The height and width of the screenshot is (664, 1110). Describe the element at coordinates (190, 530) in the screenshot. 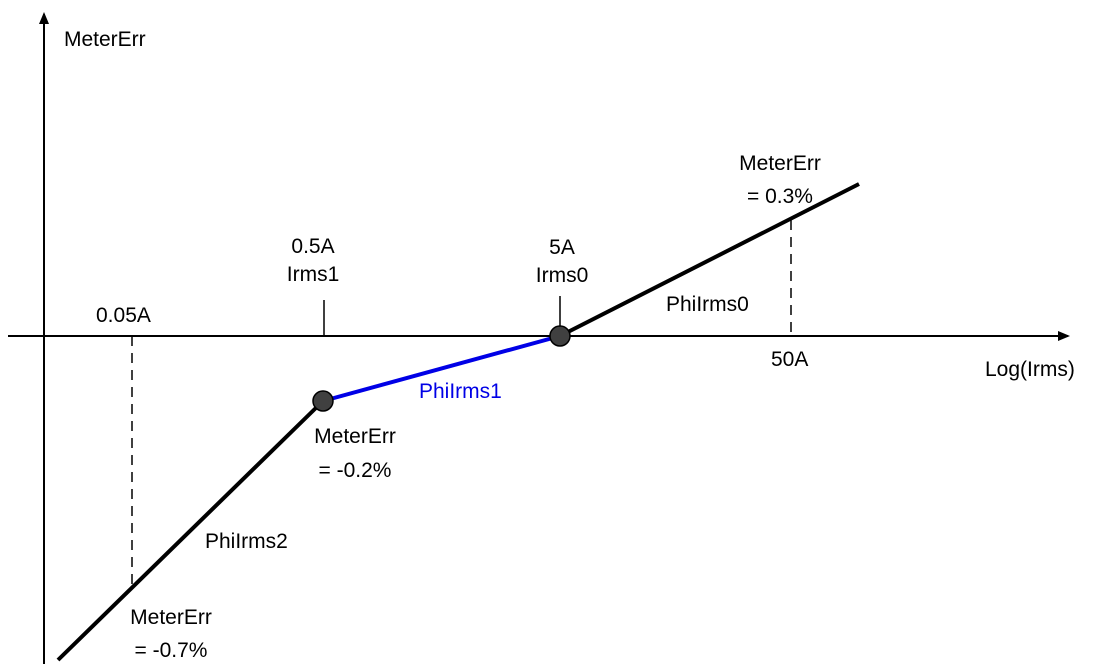

I see `segment-phiirms2-line` at that location.